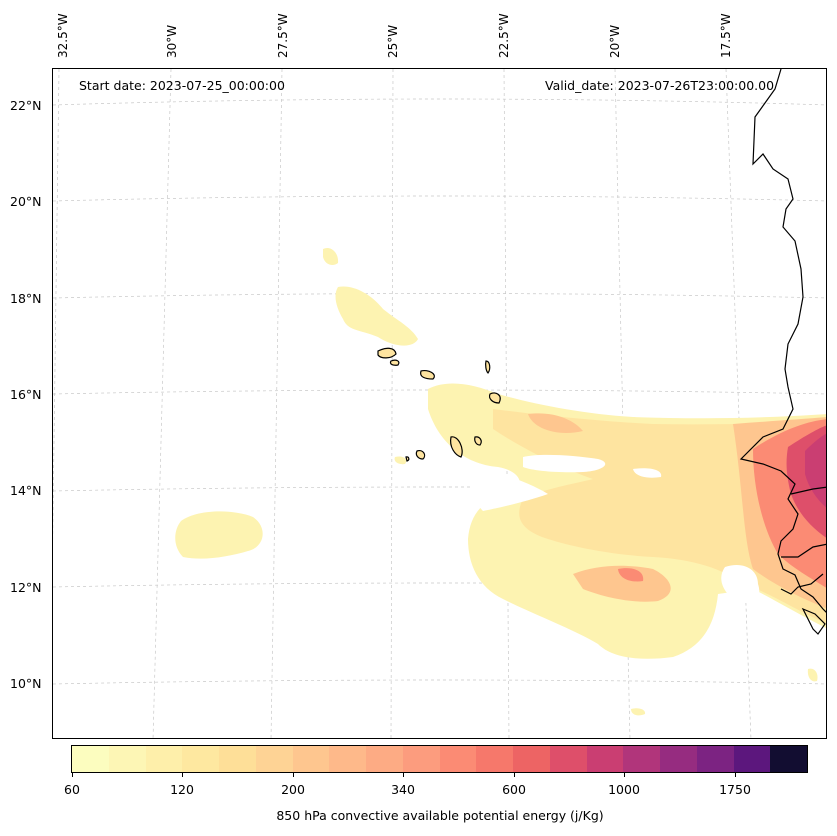 Image resolution: width=837 pixels, height=836 pixels. What do you see at coordinates (276, 403) in the screenshot?
I see `gridline-lon-27.5w` at bounding box center [276, 403].